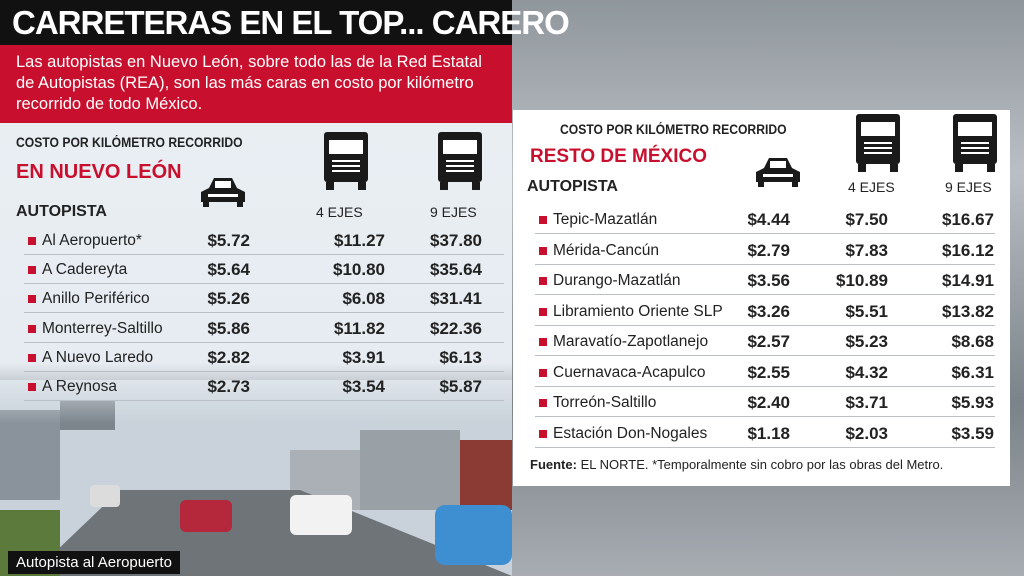 The image size is (1024, 576). Describe the element at coordinates (768, 372) in the screenshot. I see `price: $2.55` at that location.